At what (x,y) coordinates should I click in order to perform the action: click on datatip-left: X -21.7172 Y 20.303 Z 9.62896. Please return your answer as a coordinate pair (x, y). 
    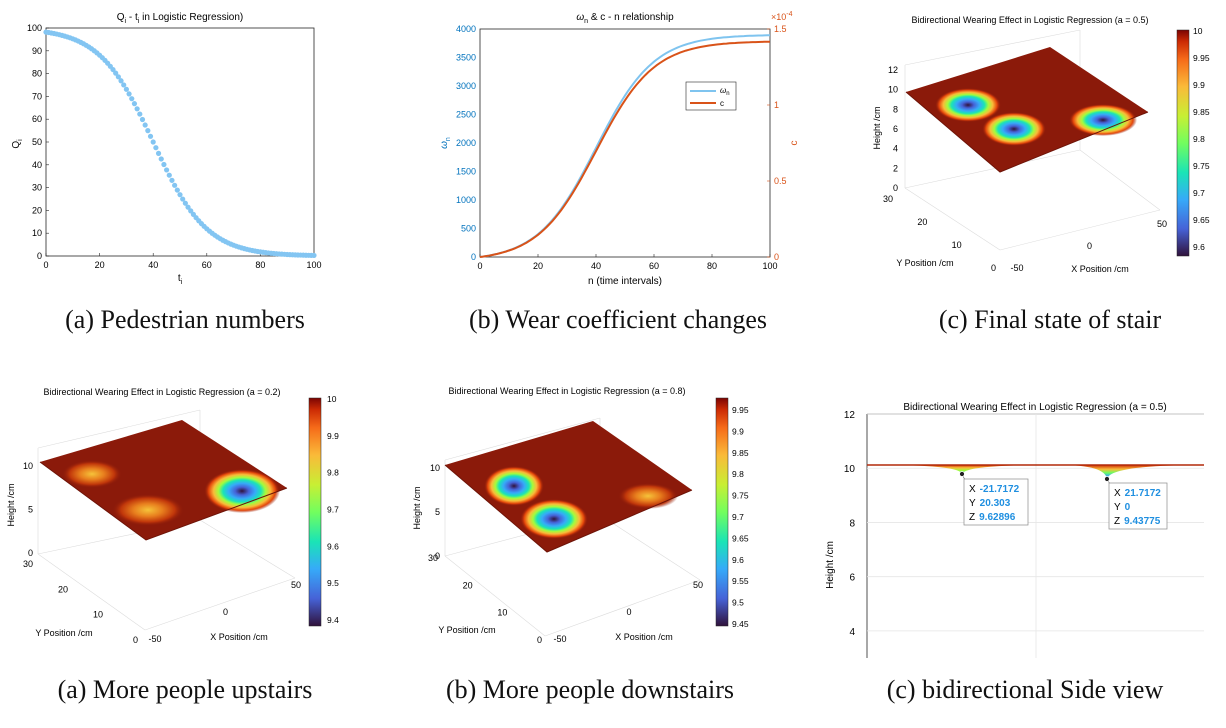
    Looking at the image, I should click on (994, 498).